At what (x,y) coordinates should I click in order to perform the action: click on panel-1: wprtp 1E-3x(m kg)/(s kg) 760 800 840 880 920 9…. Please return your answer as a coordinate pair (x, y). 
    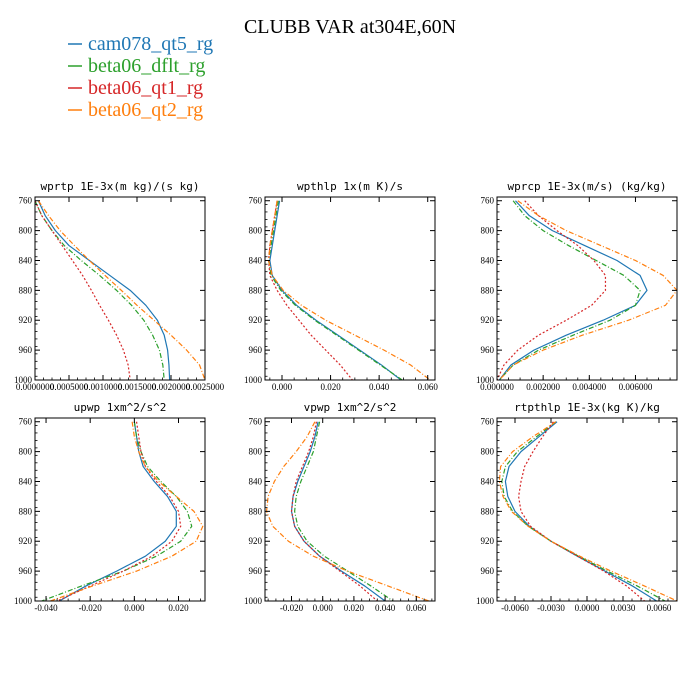
    Looking at the image, I should click on (119, 286).